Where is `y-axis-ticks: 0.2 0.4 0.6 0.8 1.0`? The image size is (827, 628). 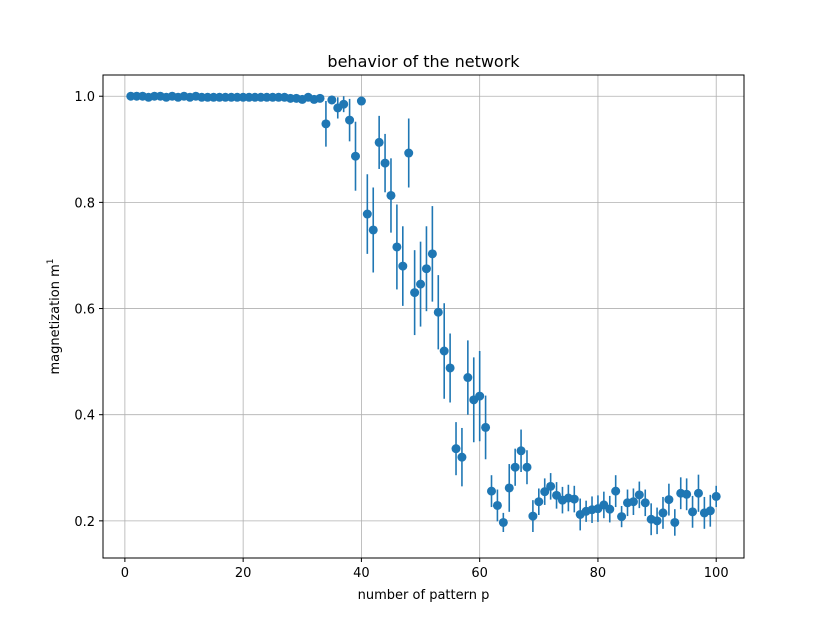 y-axis-ticks: 0.2 0.4 0.6 0.8 1.0 is located at coordinates (88, 310).